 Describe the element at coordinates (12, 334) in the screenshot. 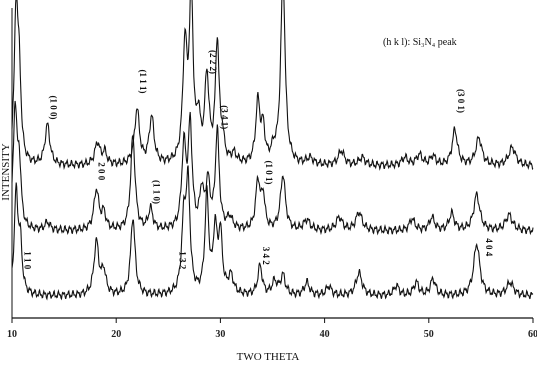

I see `x-tick-label: 10` at that location.